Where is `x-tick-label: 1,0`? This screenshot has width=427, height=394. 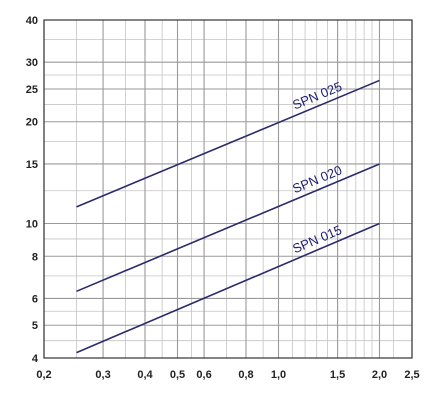
x-tick-label: 1,0 is located at coordinates (278, 375).